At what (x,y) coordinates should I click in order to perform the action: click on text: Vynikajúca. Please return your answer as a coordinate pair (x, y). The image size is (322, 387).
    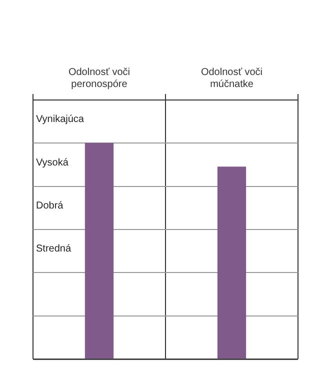
    Looking at the image, I should click on (60, 120).